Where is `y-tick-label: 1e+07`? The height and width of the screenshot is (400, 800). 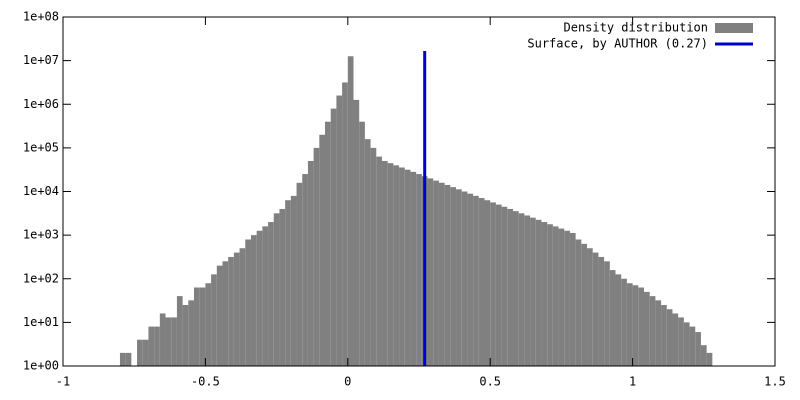
y-tick-label: 1e+07 is located at coordinates (41, 60).